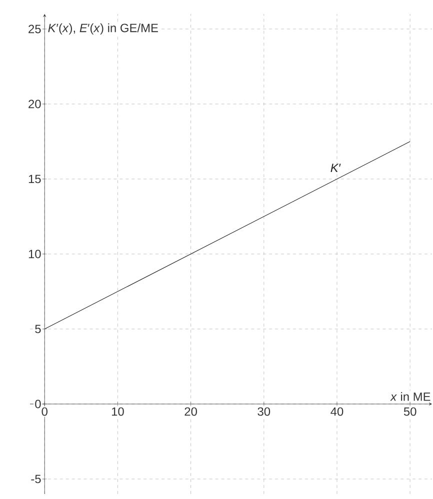 The height and width of the screenshot is (499, 433). What do you see at coordinates (118, 411) in the screenshot?
I see `x-tick-label: 10` at bounding box center [118, 411].